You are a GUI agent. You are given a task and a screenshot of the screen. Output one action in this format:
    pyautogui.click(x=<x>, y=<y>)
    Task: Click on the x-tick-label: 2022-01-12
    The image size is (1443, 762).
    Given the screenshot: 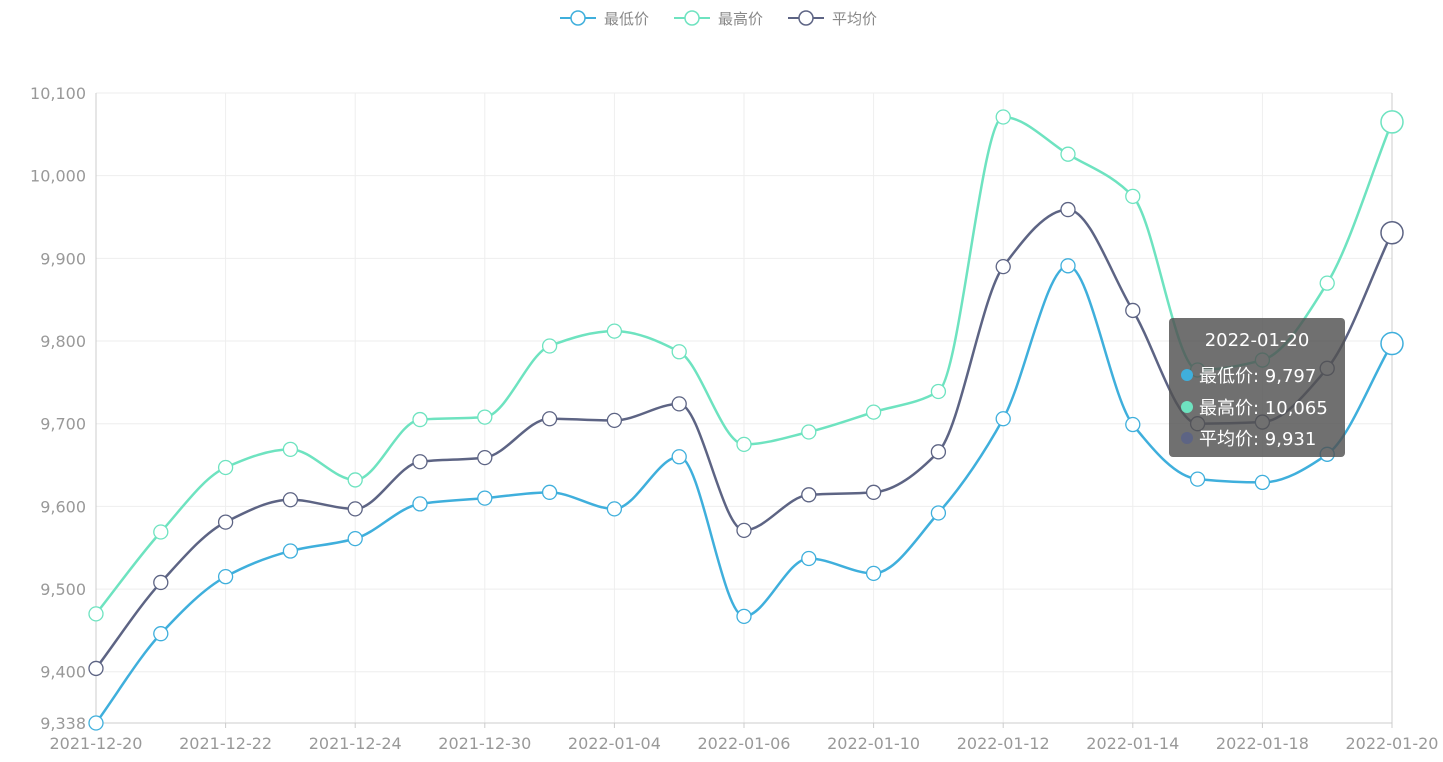 What is the action you would take?
    pyautogui.click(x=1003, y=743)
    